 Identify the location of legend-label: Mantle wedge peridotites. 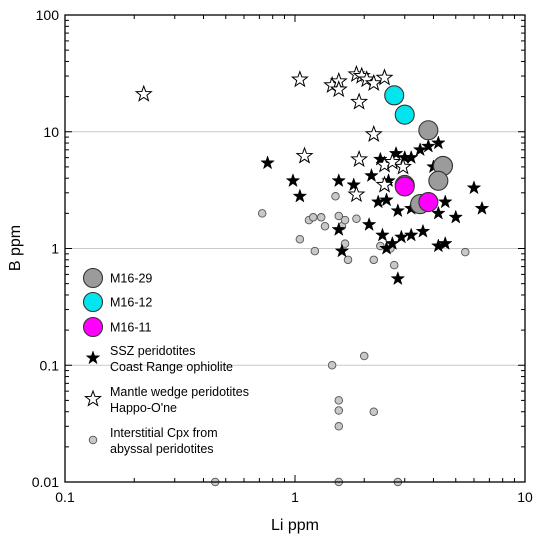
(179, 392).